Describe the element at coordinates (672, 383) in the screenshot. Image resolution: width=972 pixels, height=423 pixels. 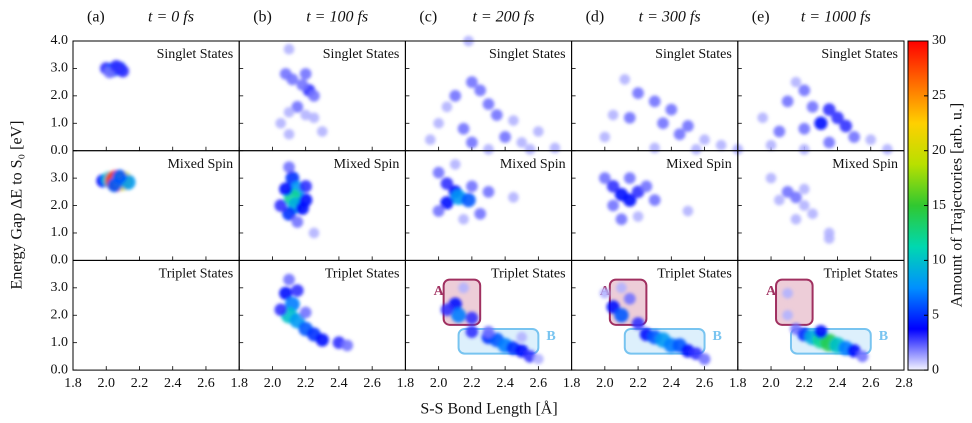
I see `x-tick-label: 2.4` at that location.